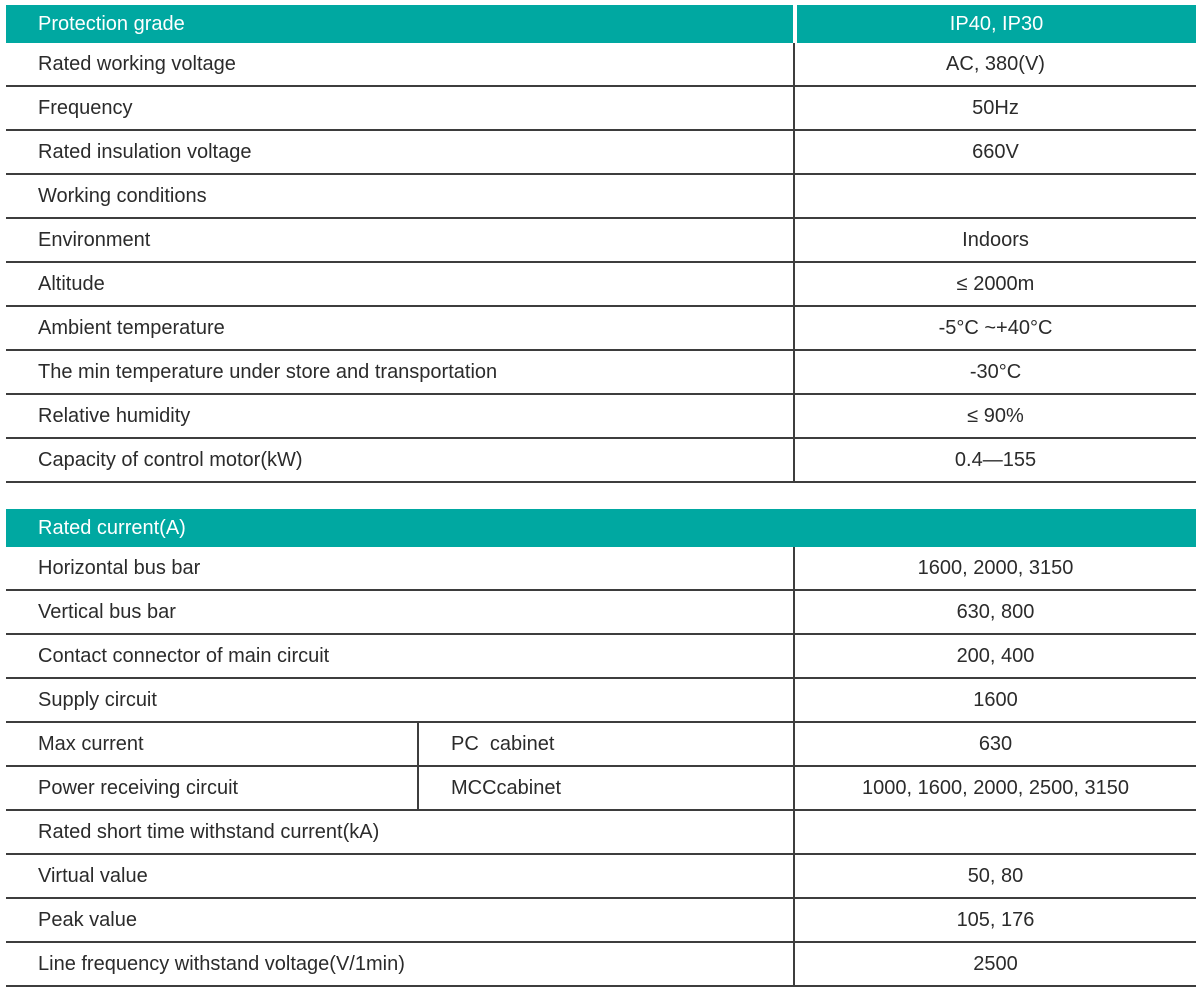 The width and height of the screenshot is (1200, 989). I want to click on row-value: 1600, 2000, 3150, so click(994, 568).